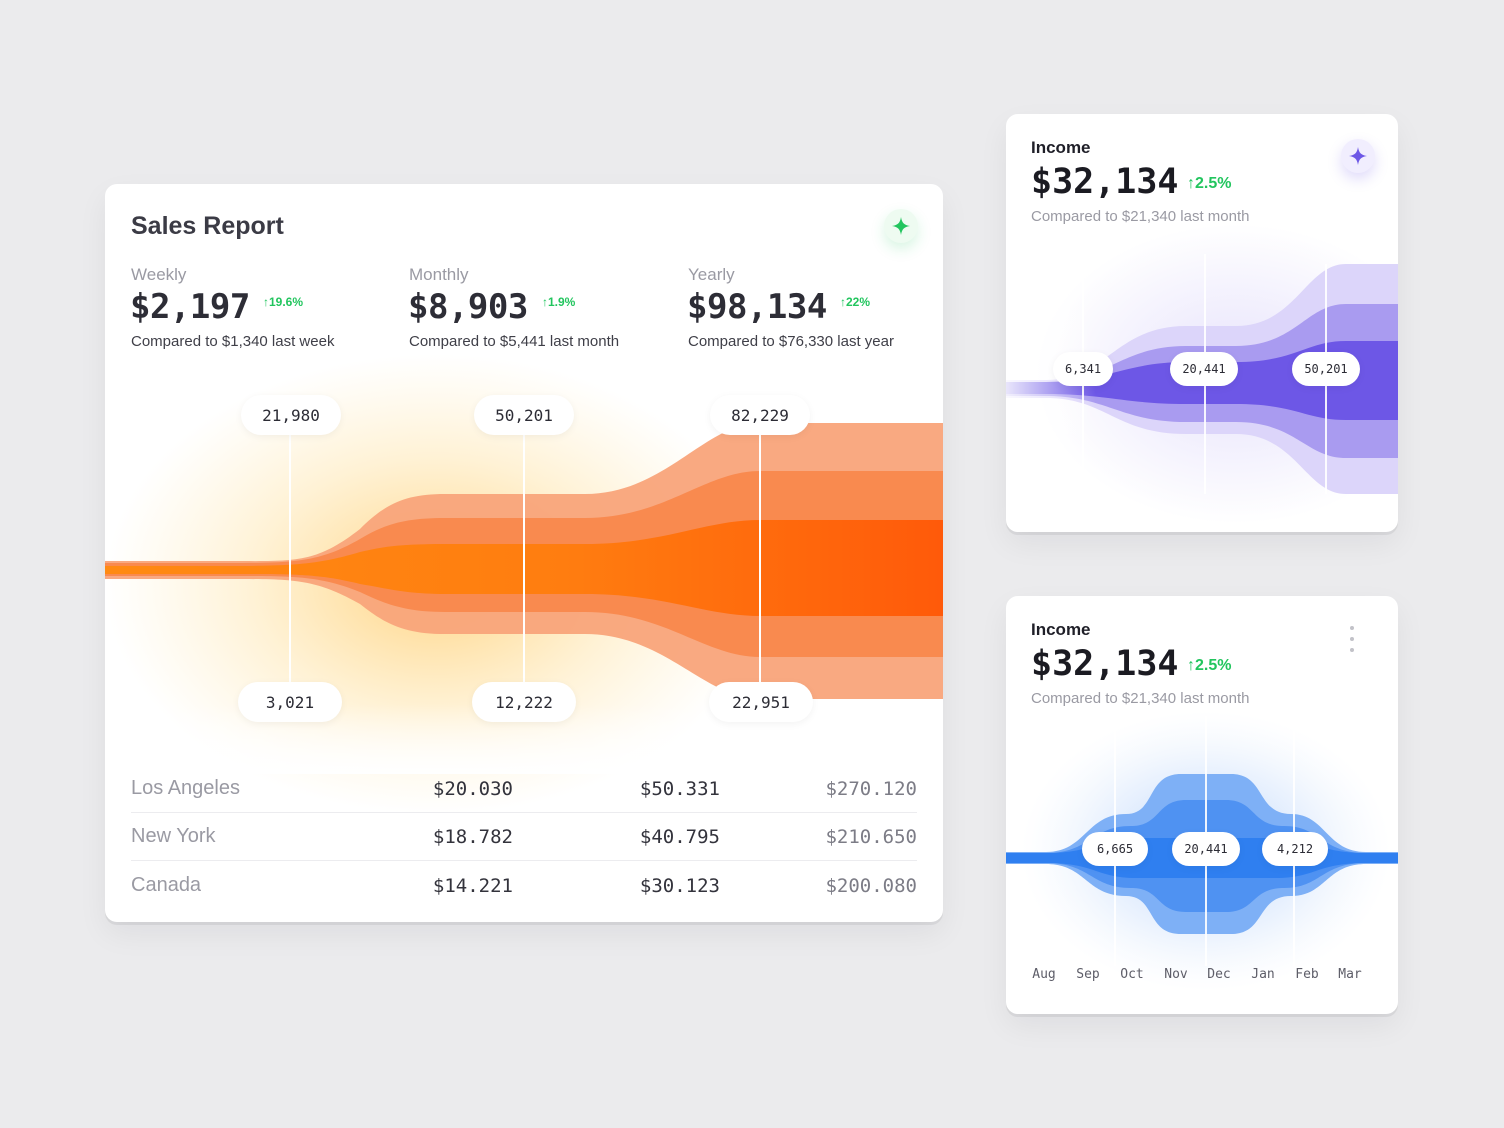  What do you see at coordinates (439, 274) in the screenshot?
I see `metric-label-monthly: Monthly` at bounding box center [439, 274].